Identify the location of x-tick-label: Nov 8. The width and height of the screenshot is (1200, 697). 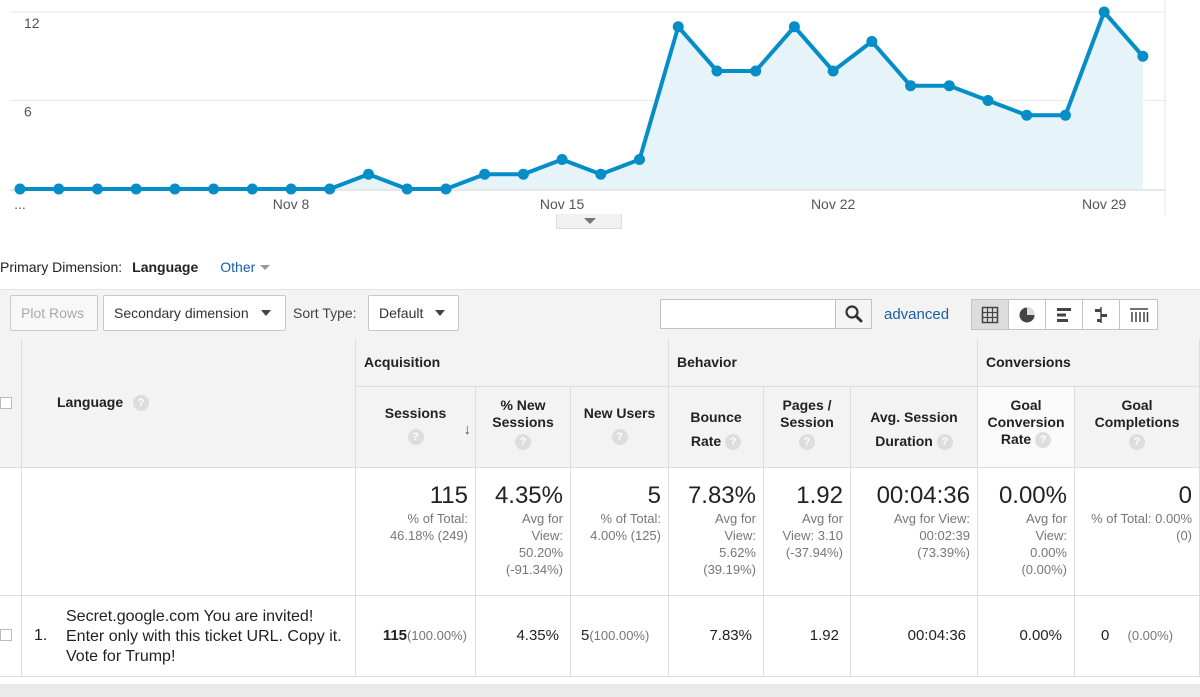
(291, 204).